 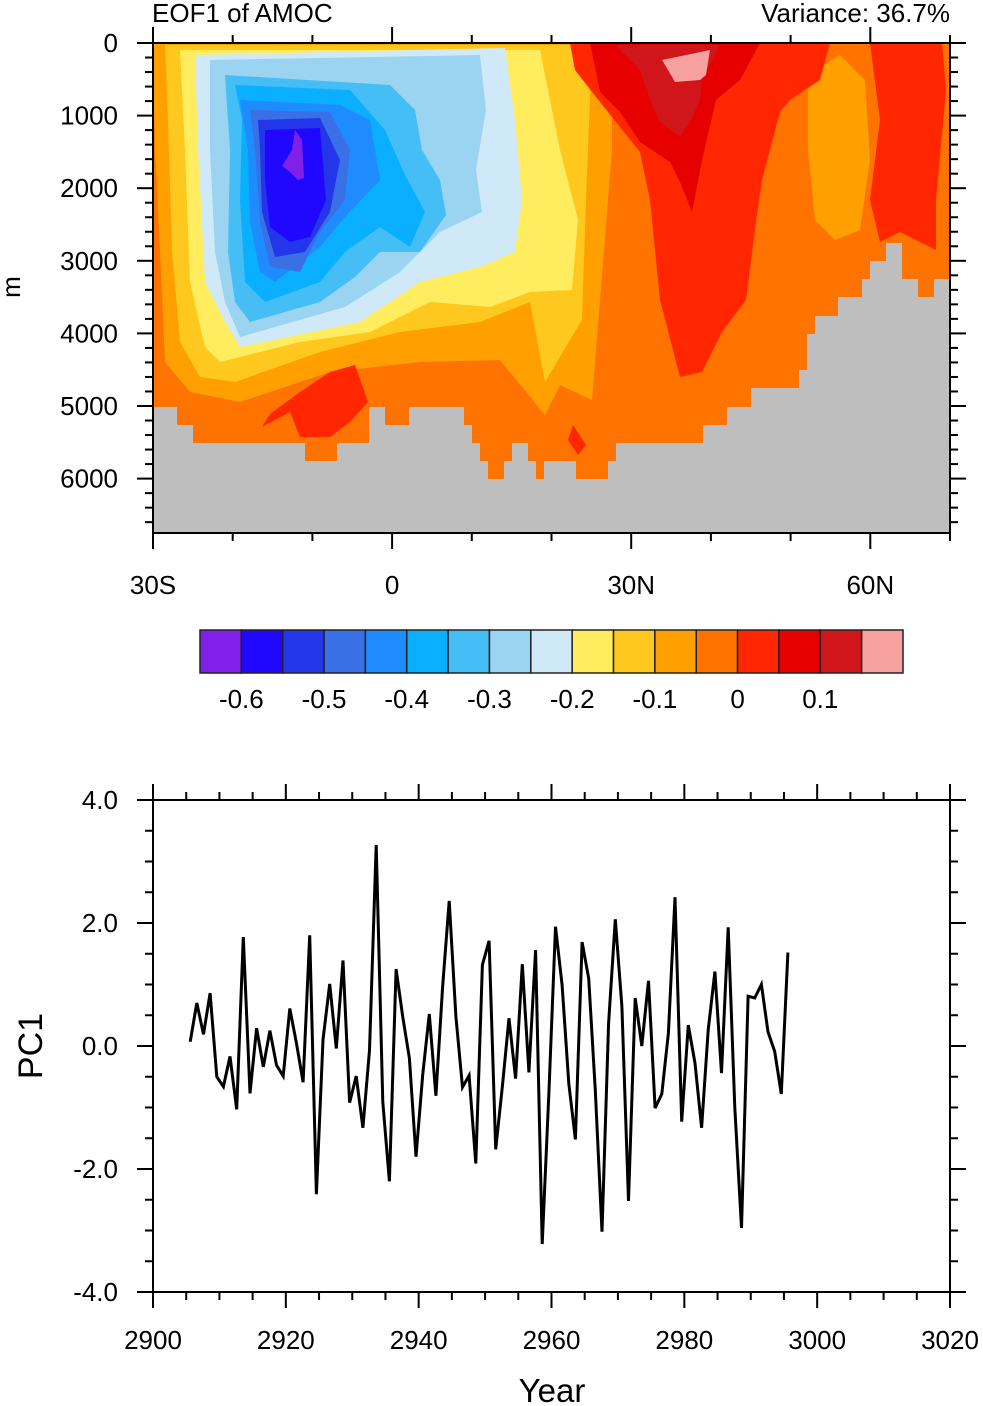 I want to click on colorbar-label: -0.4, so click(x=406, y=699).